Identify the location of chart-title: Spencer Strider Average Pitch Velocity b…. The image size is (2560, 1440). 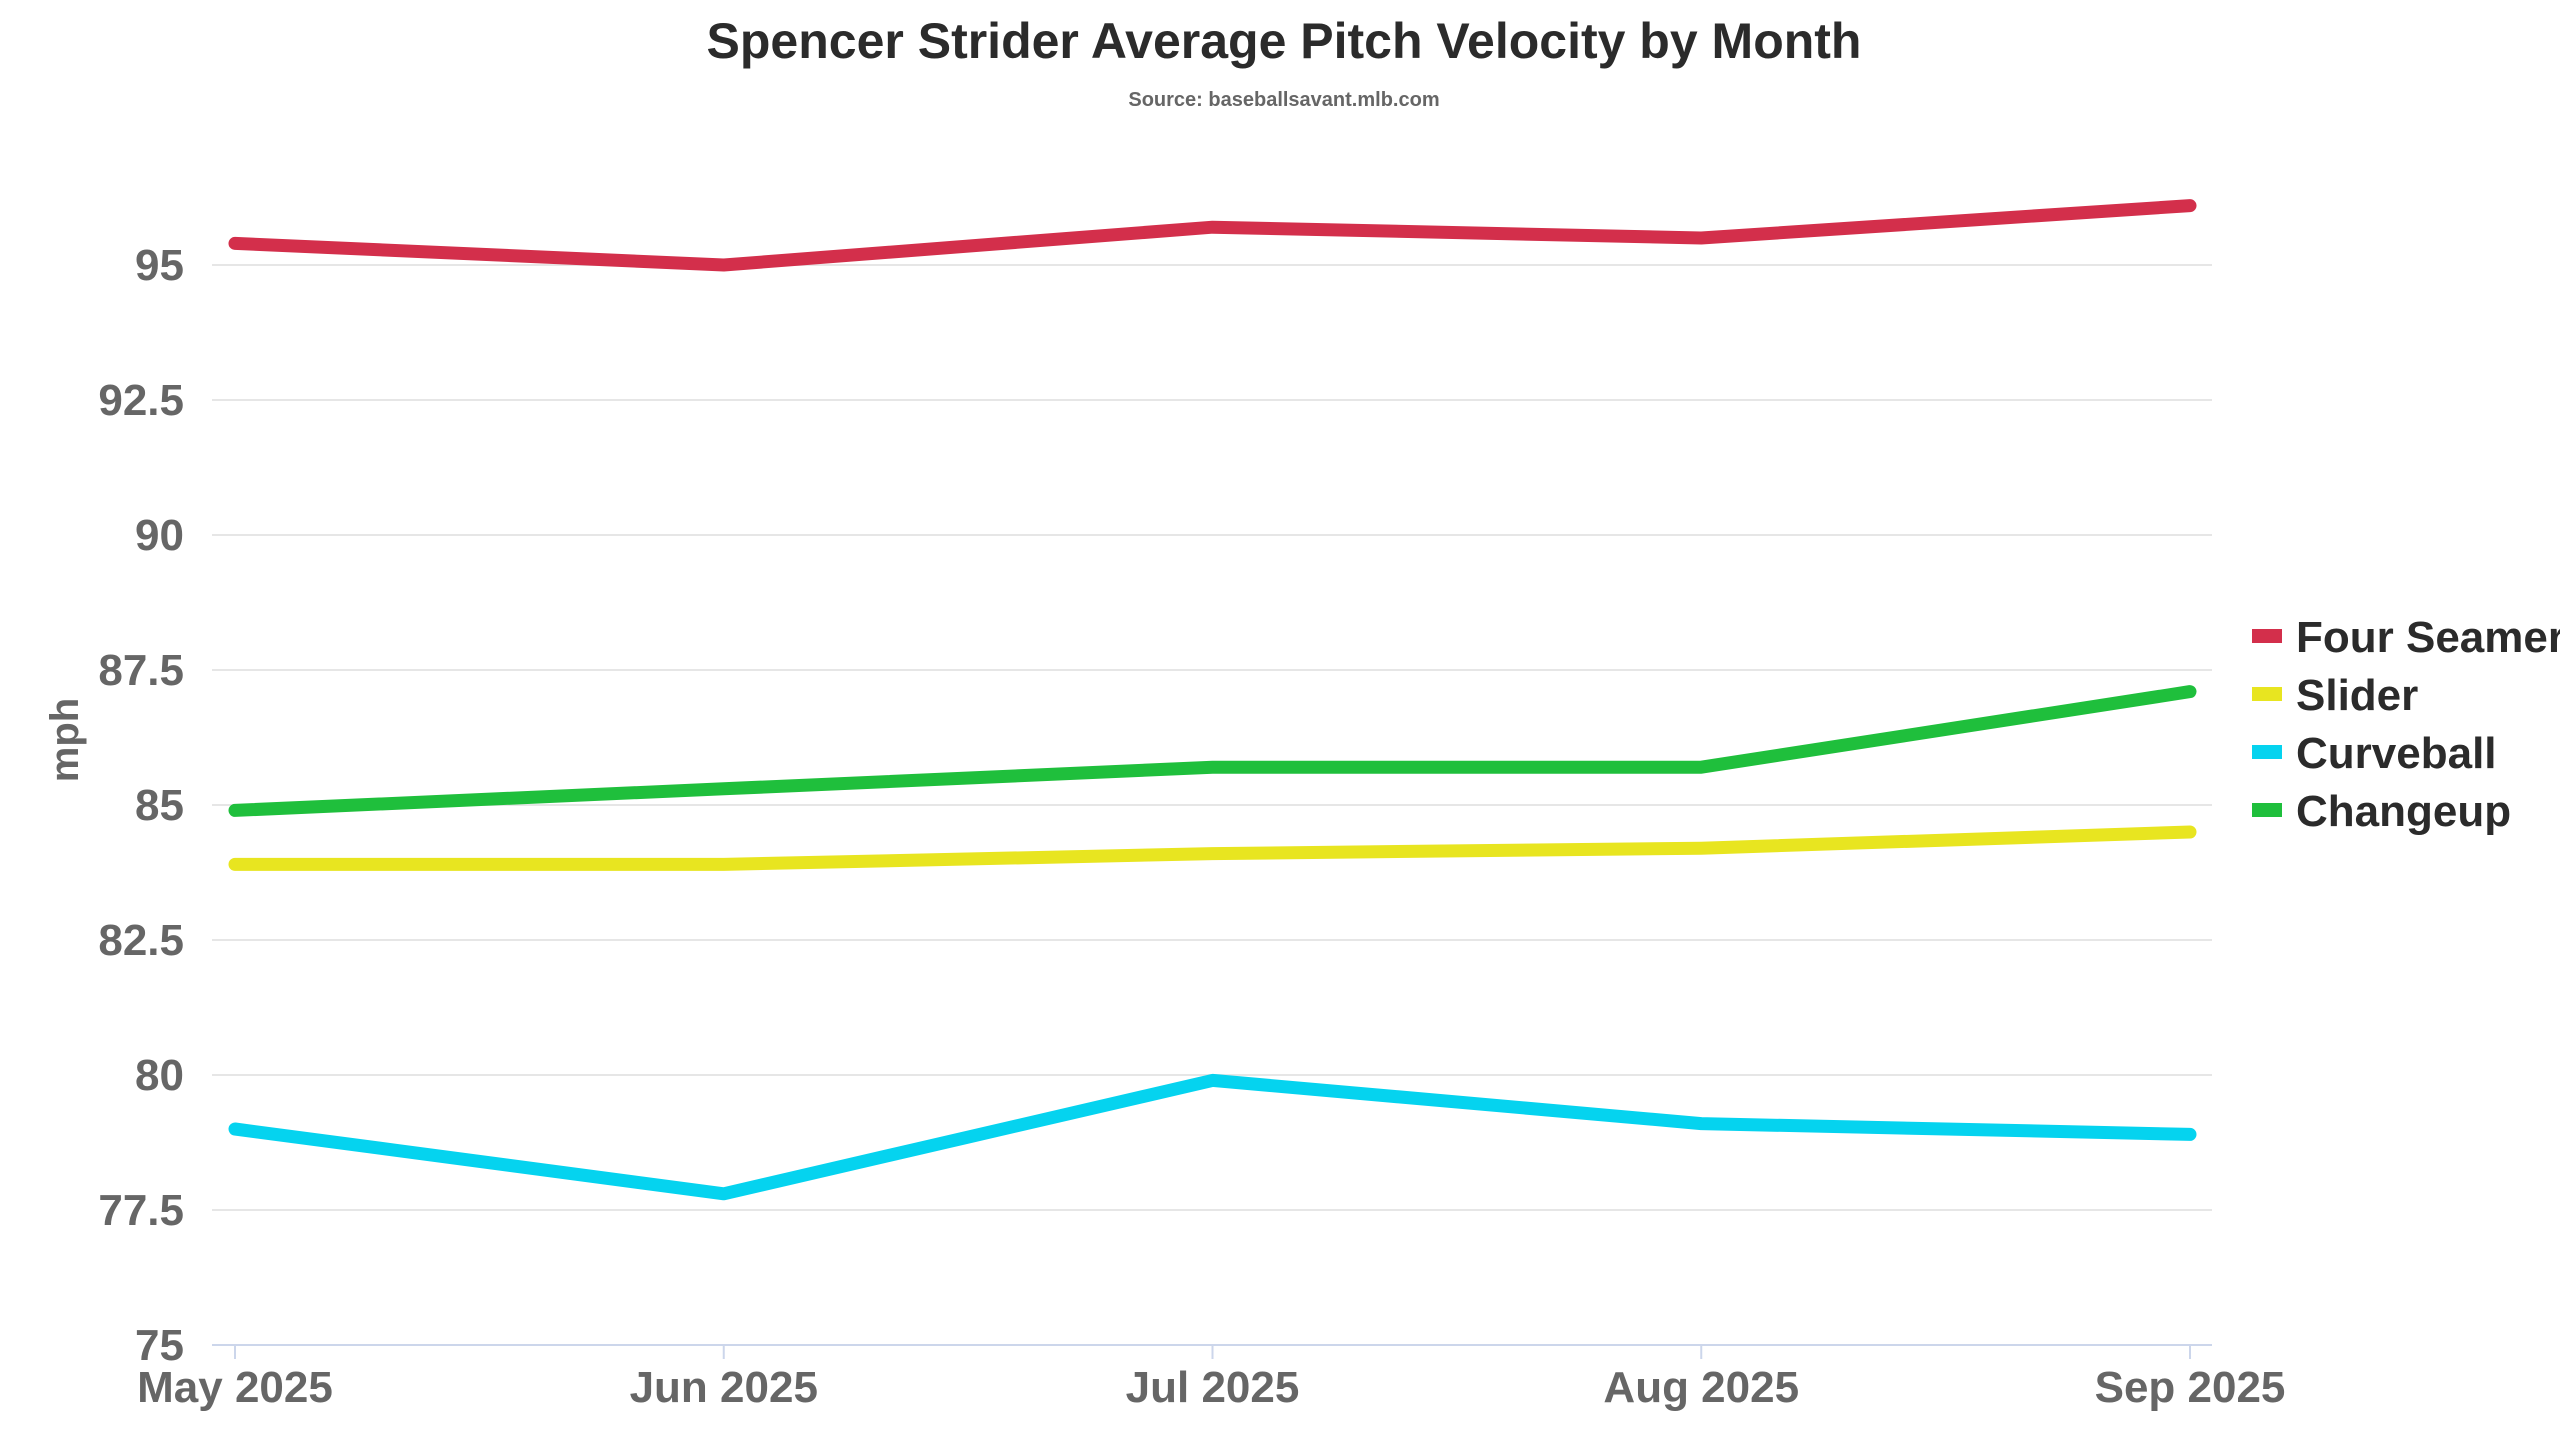
(1284, 41).